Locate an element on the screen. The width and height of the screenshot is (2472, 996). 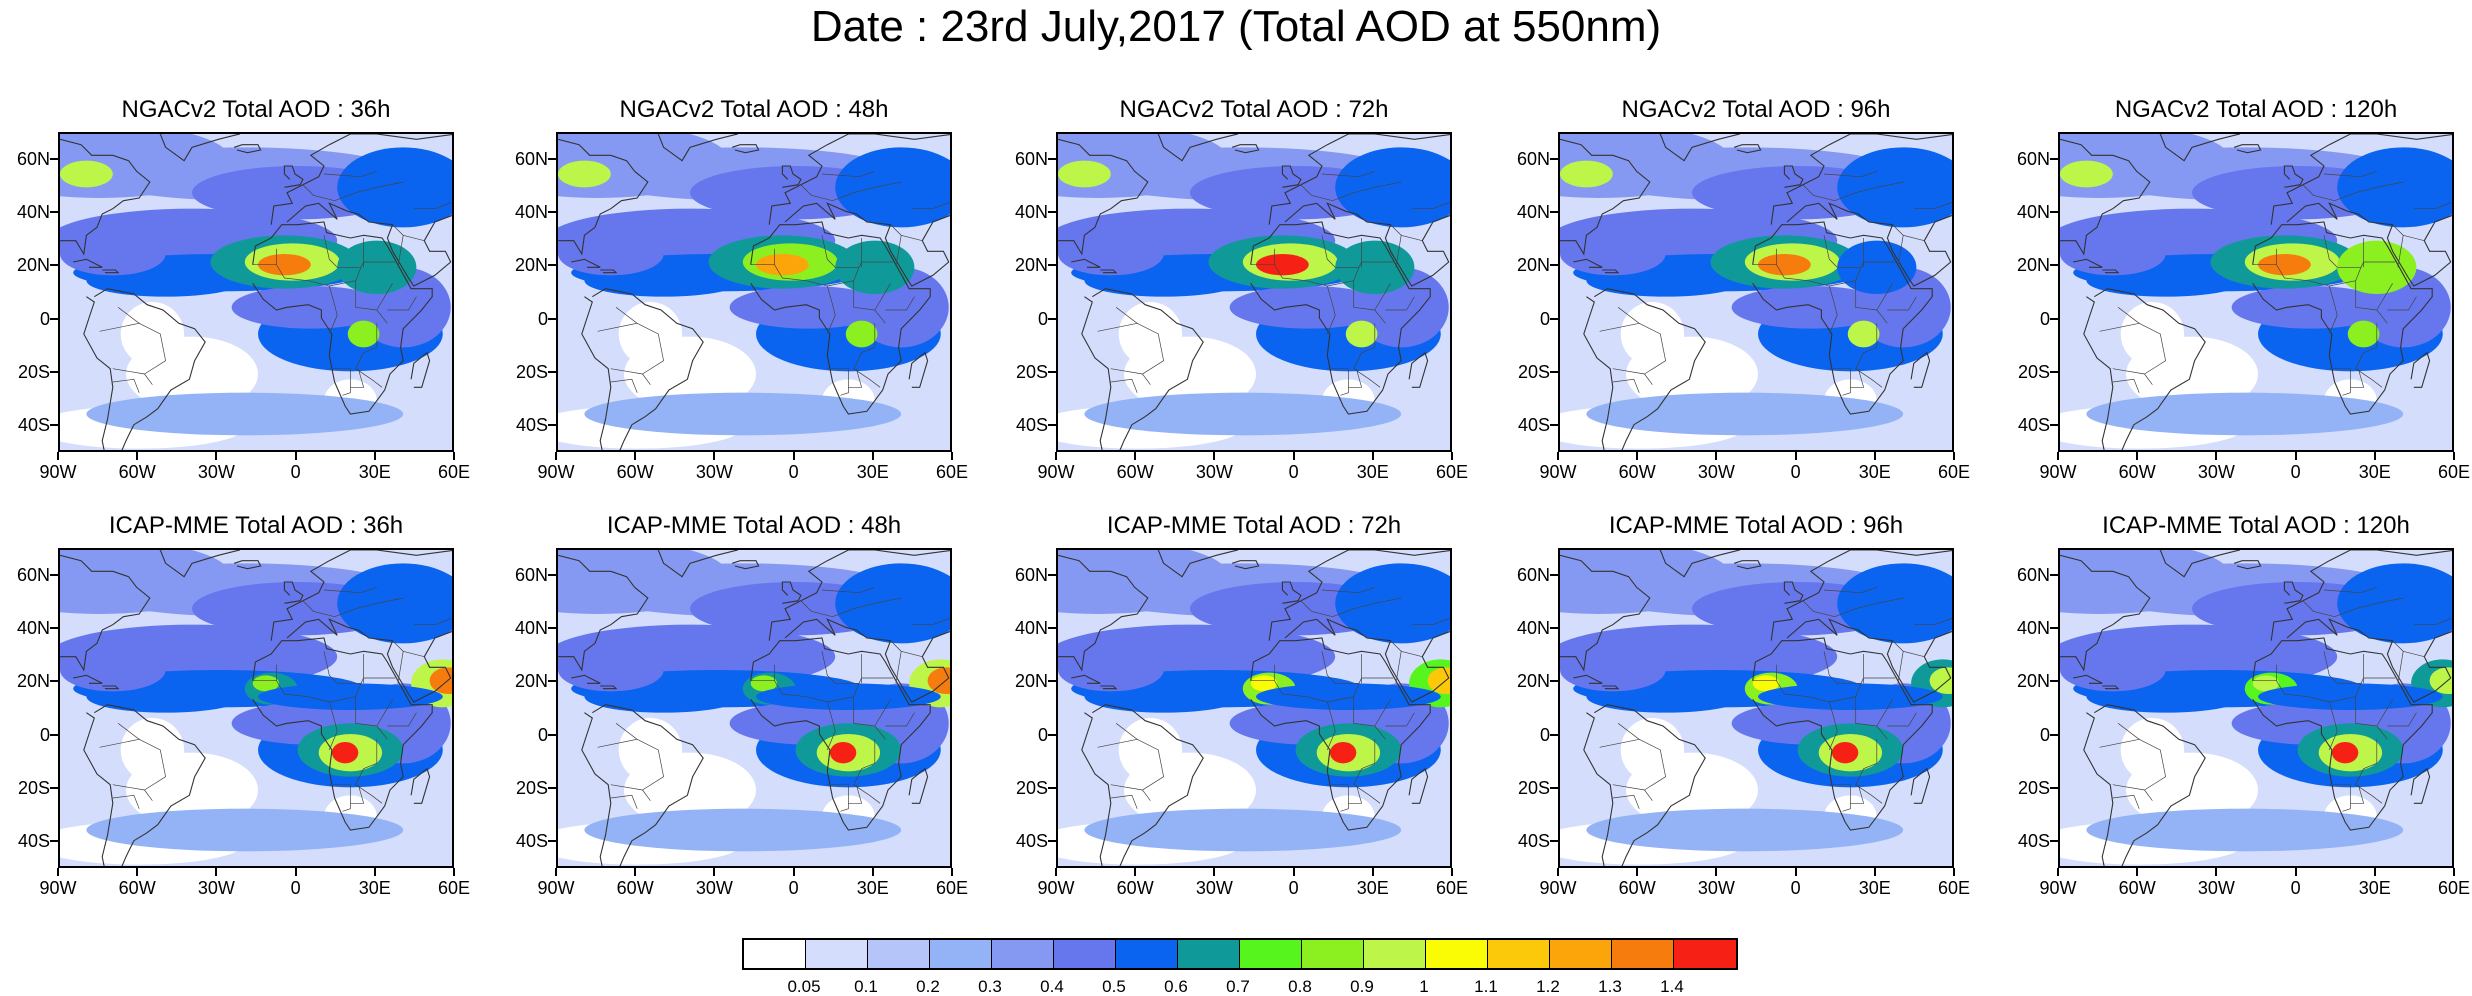
latitude-label: 60N is located at coordinates (531, 158).